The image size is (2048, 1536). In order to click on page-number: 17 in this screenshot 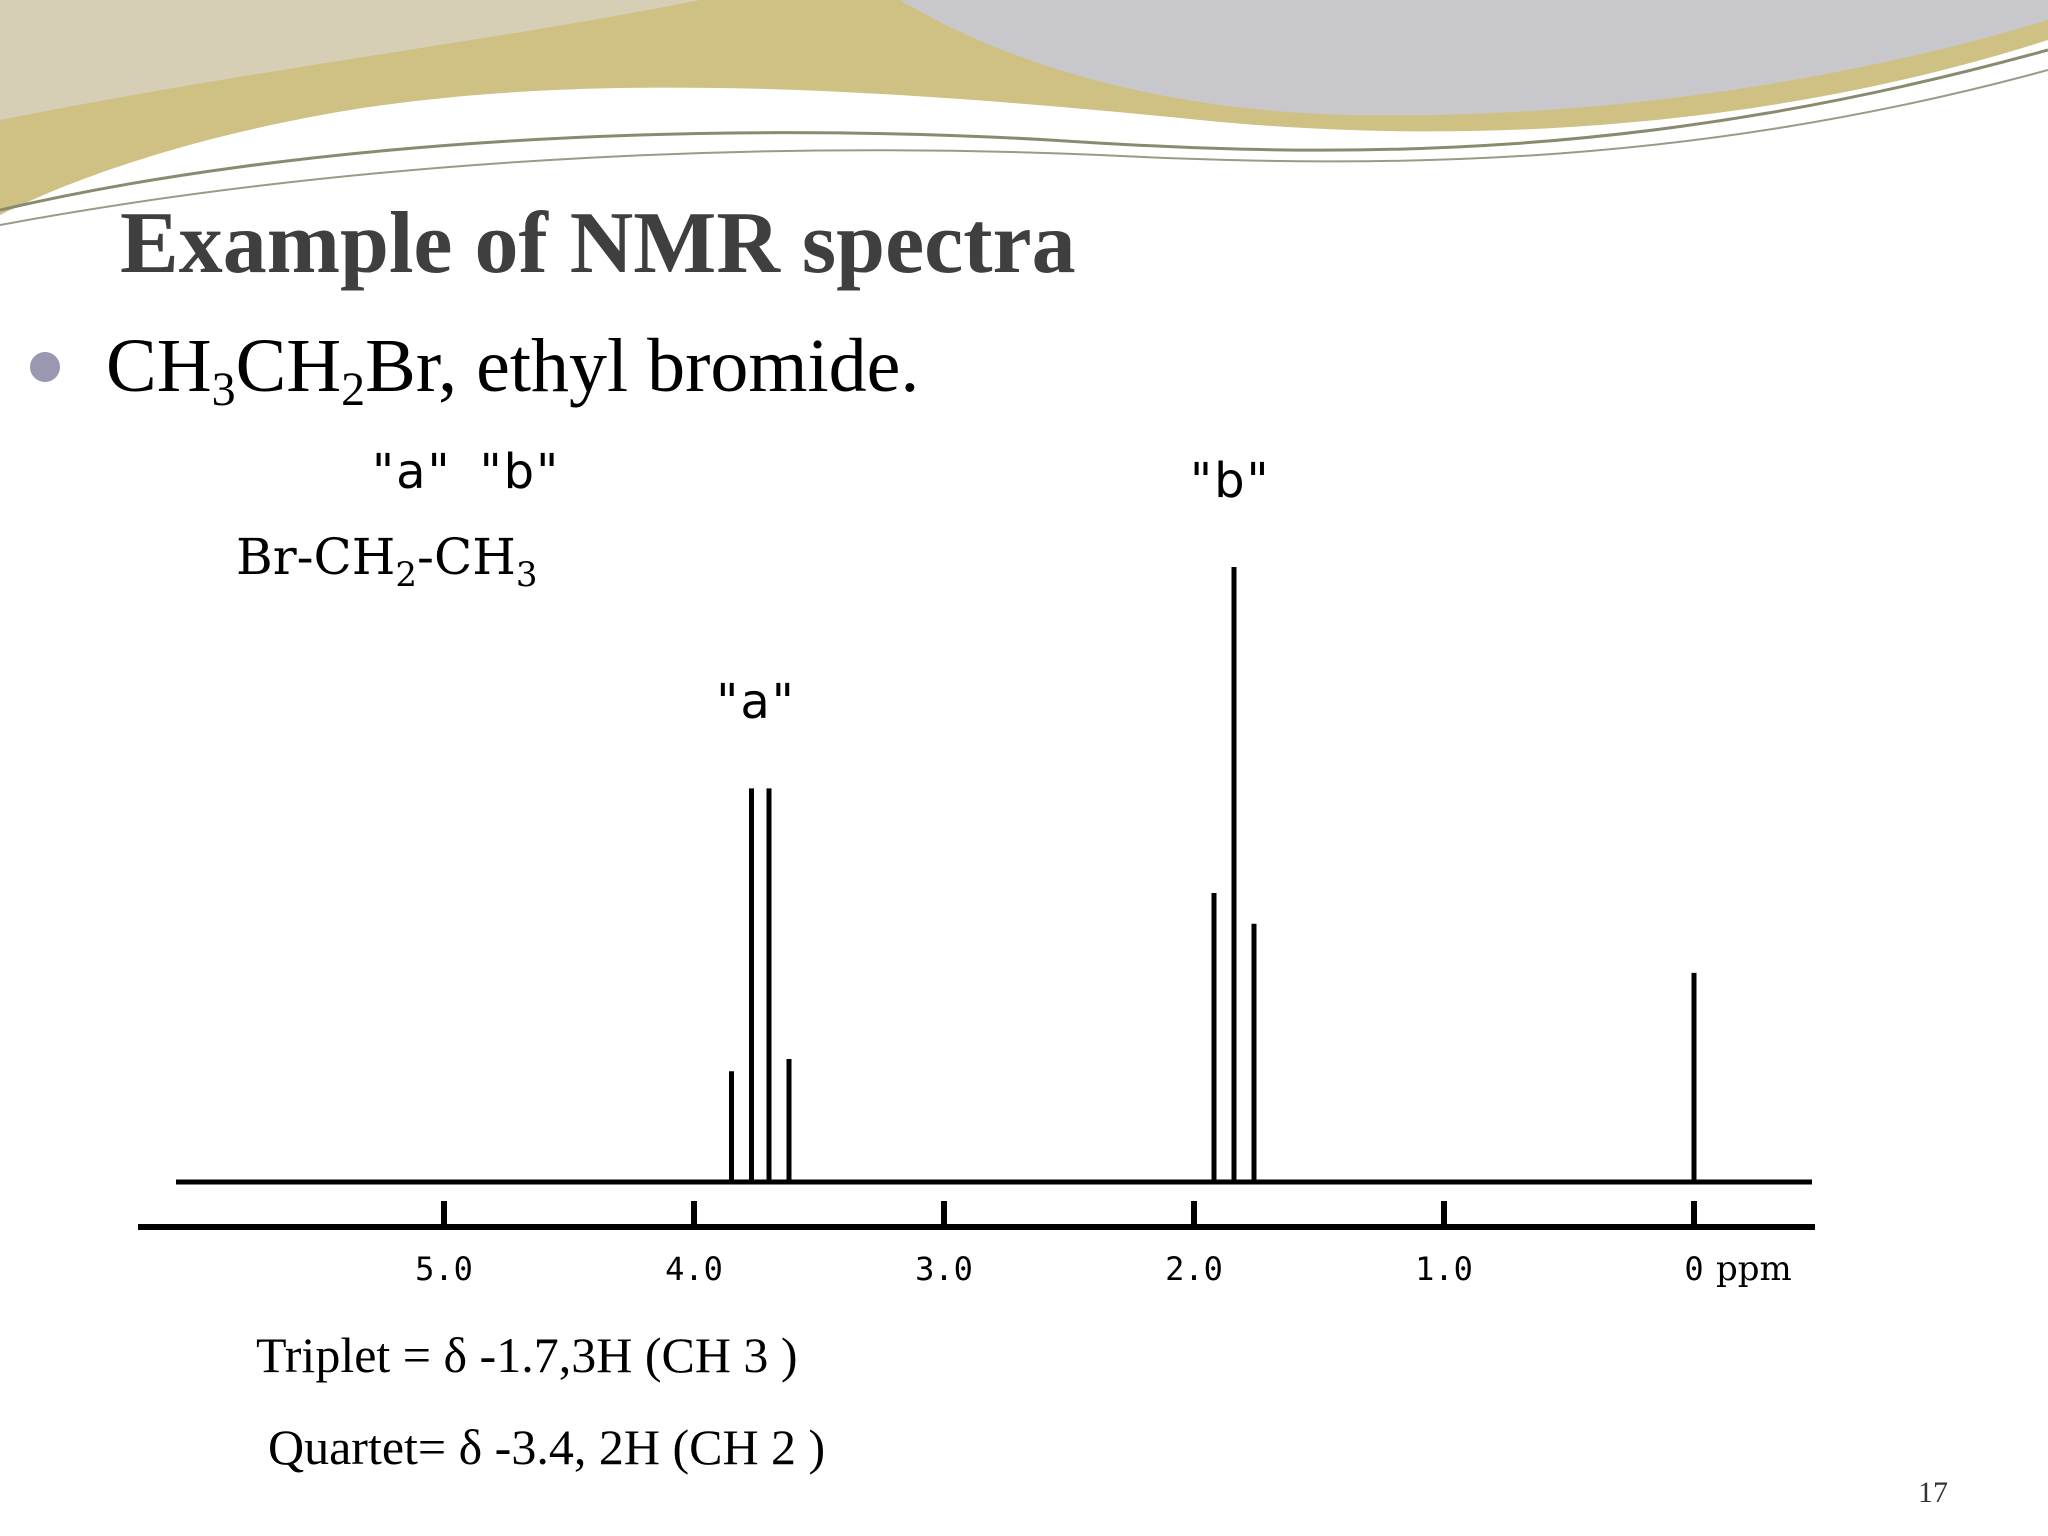, I will do `click(1933, 1492)`.